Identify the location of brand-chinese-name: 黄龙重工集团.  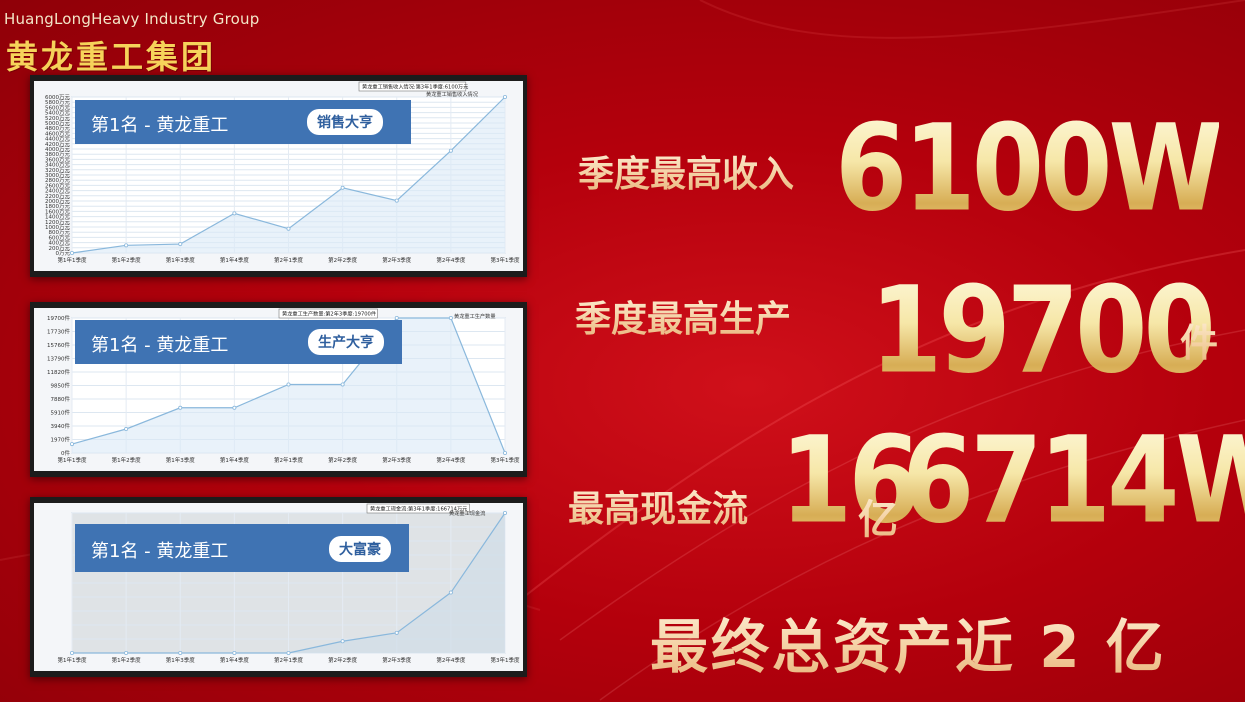
(111, 57).